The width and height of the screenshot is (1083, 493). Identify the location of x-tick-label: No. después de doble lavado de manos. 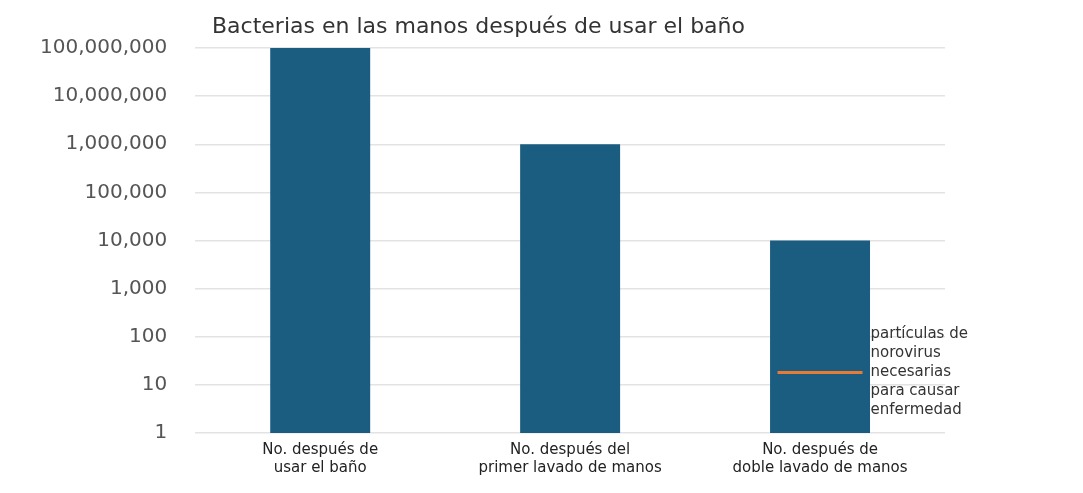
(820, 457).